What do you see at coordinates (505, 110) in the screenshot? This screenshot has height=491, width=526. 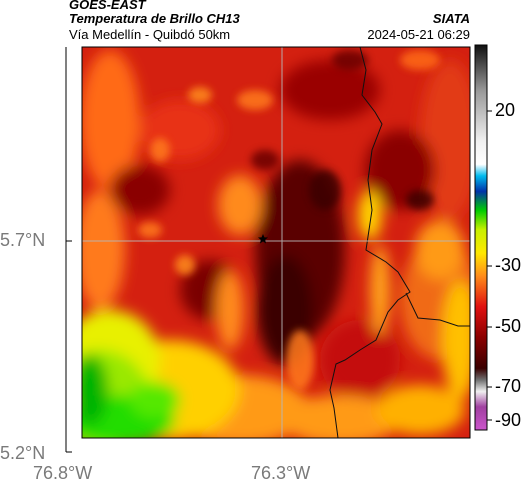 I see `colorbar-tick-20: 20` at bounding box center [505, 110].